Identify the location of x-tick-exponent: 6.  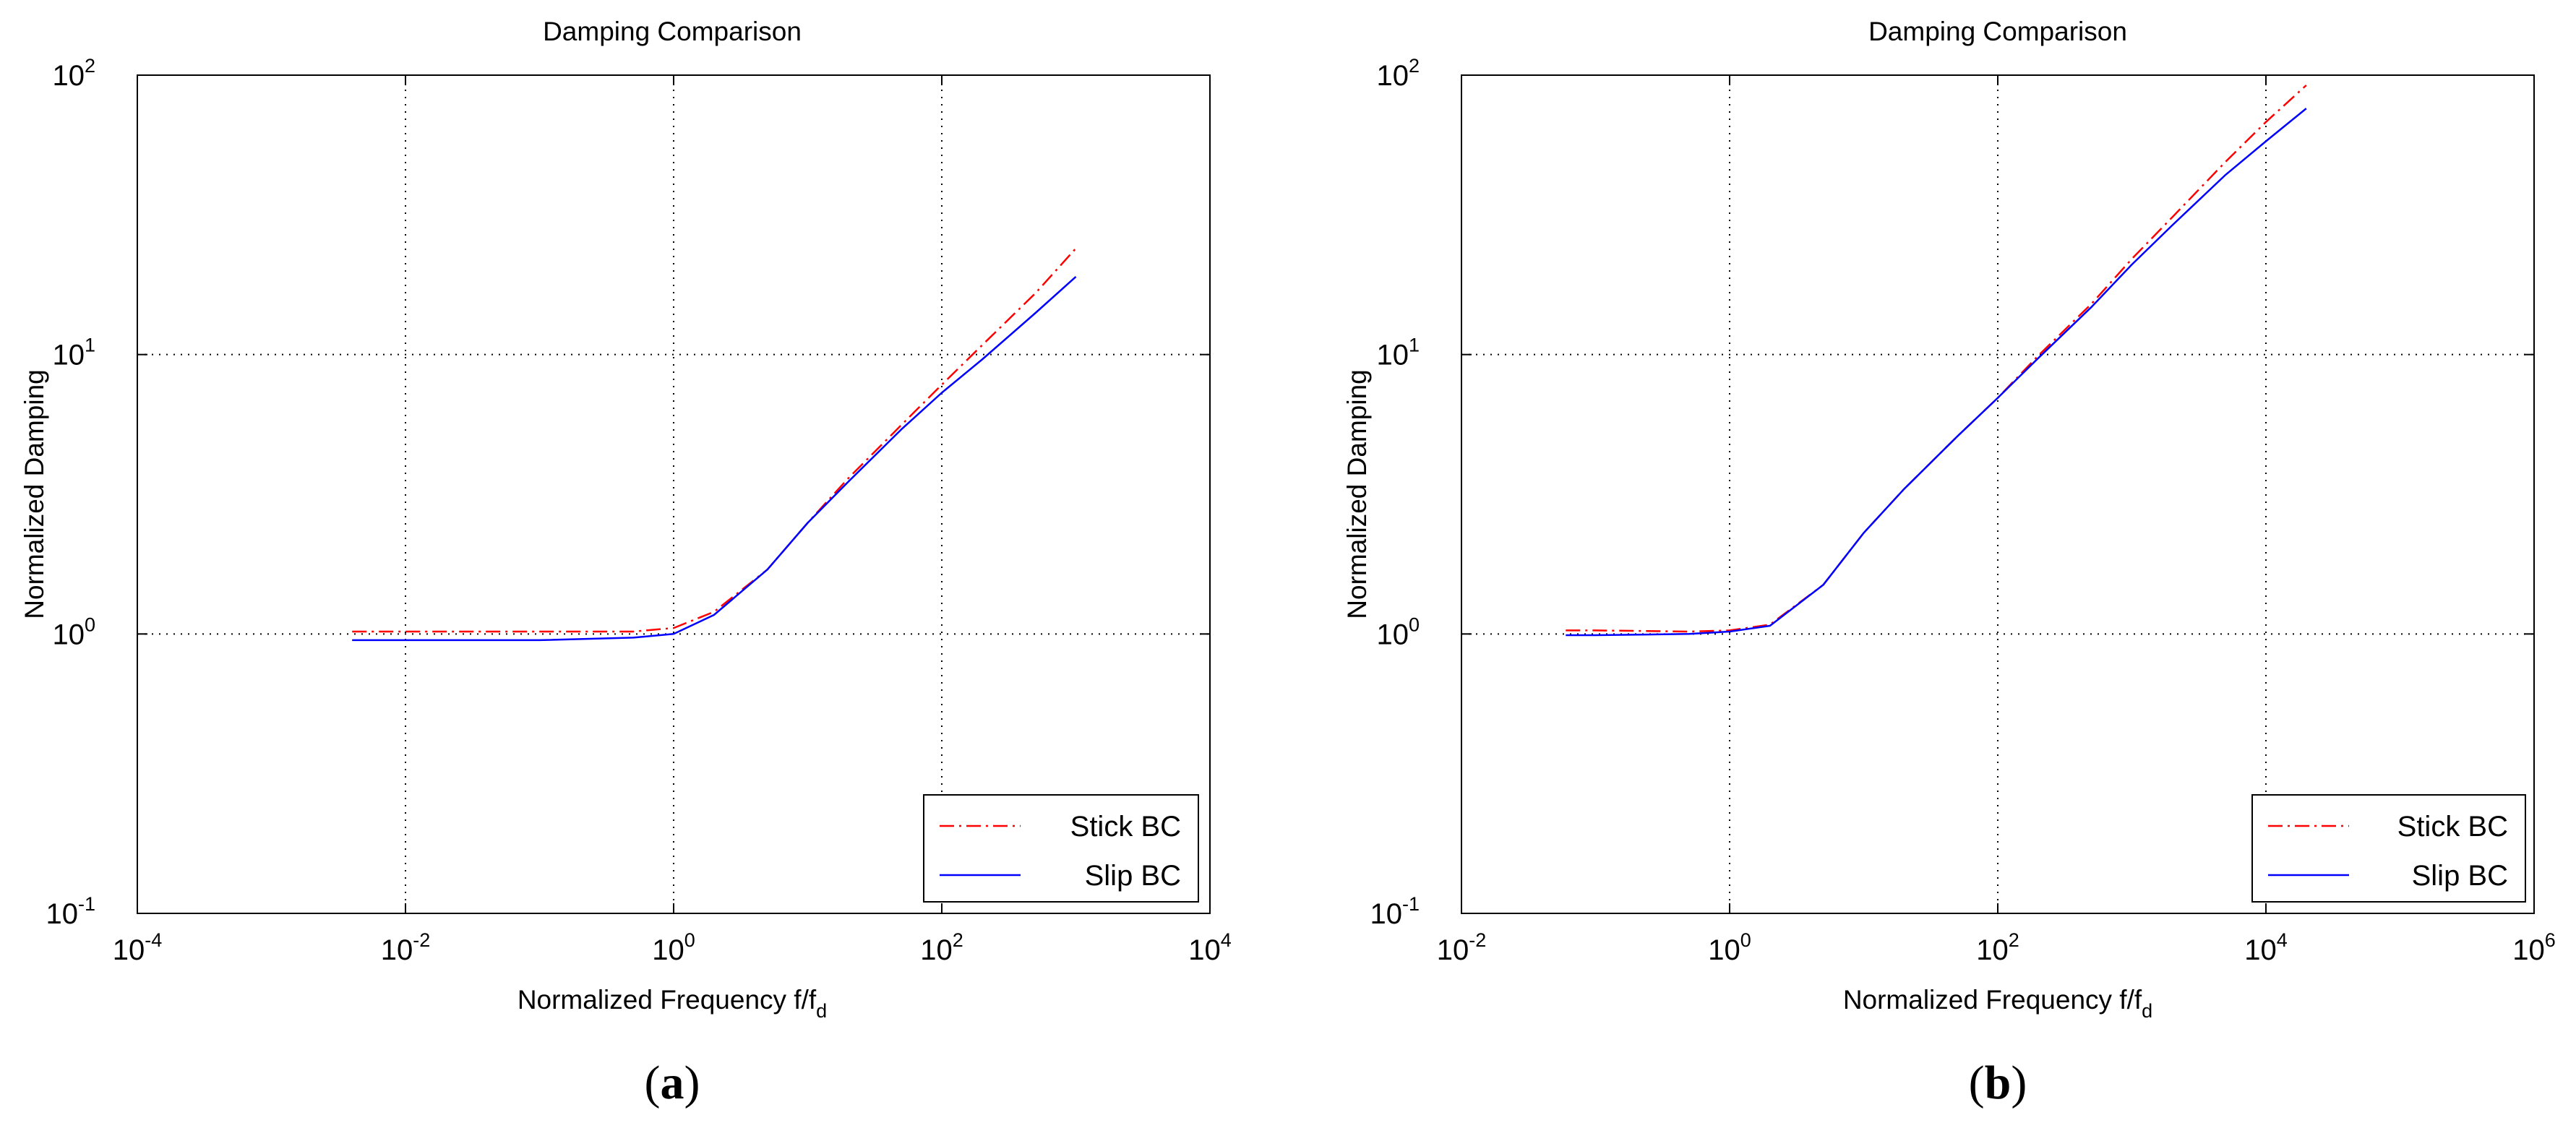
(2551, 940).